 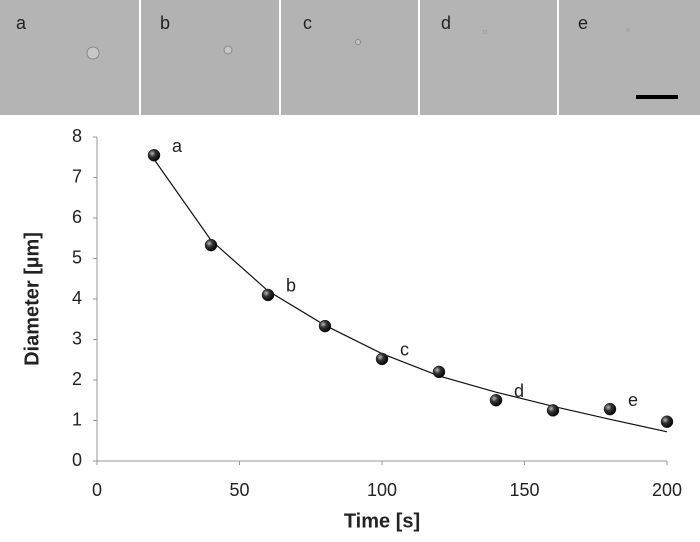 What do you see at coordinates (21, 23) in the screenshot?
I see `panel-label: a` at bounding box center [21, 23].